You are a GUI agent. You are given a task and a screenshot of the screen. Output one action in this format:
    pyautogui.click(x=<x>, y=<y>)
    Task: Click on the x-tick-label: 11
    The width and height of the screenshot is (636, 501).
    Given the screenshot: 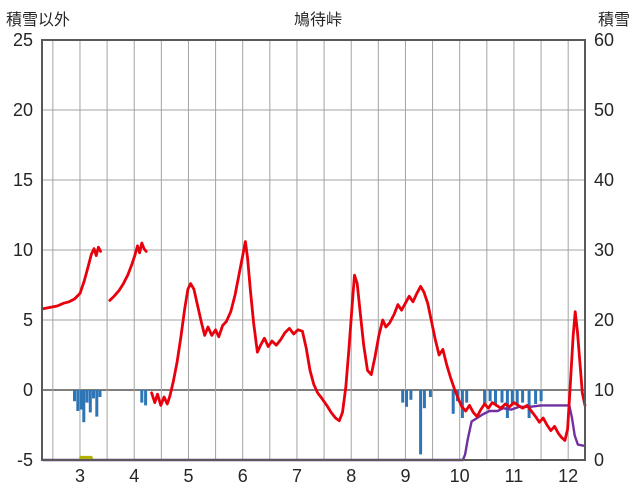 What is the action you would take?
    pyautogui.click(x=514, y=476)
    